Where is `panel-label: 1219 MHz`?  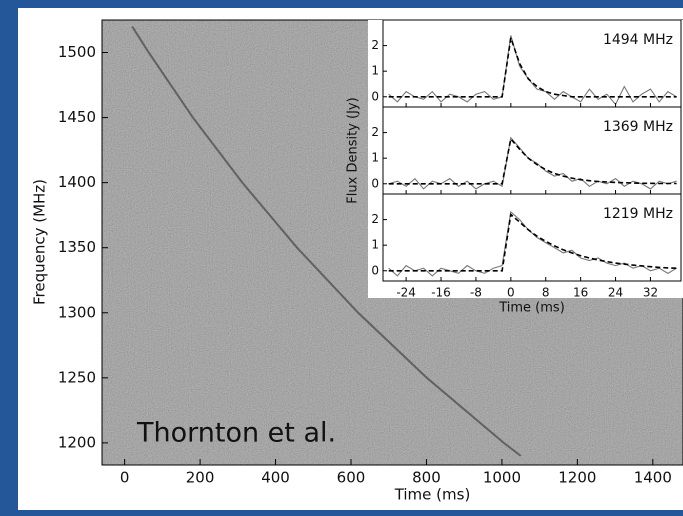 panel-label: 1219 MHz is located at coordinates (638, 214).